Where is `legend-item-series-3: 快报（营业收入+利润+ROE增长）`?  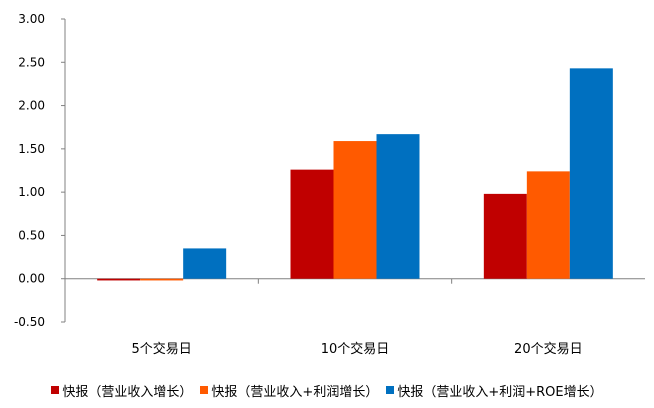 legend-item-series-3: 快报（营业收入+利润+ROE增长） is located at coordinates (494, 390).